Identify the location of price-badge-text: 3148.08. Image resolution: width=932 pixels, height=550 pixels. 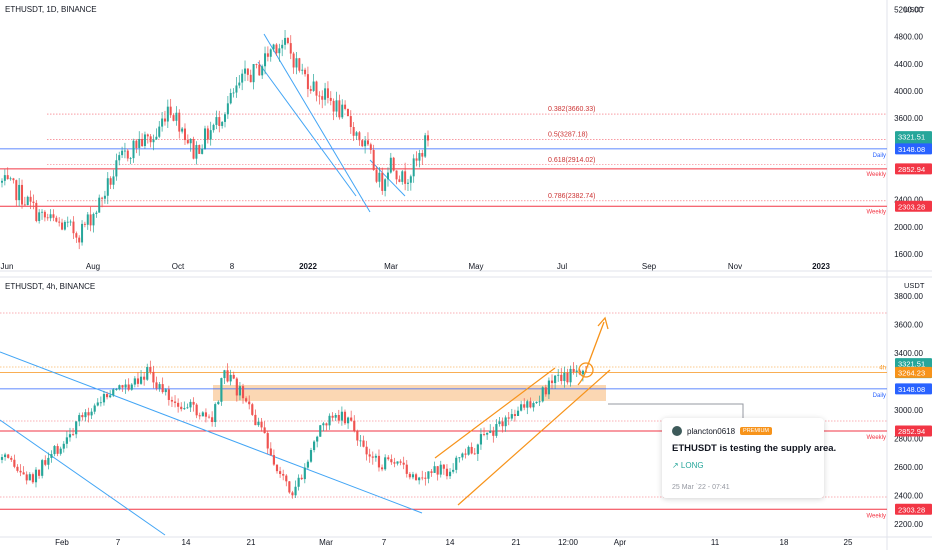
(911, 149).